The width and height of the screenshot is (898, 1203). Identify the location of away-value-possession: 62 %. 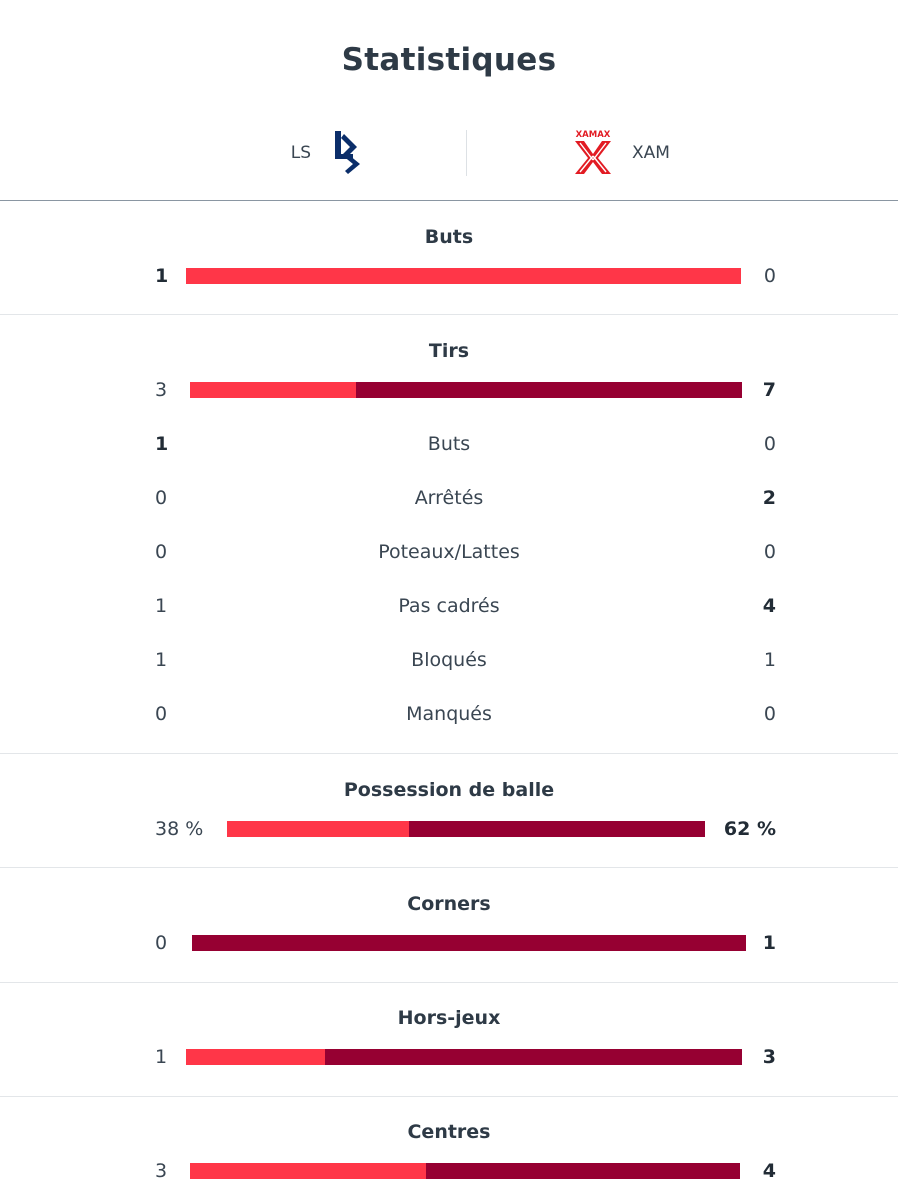
(749, 829).